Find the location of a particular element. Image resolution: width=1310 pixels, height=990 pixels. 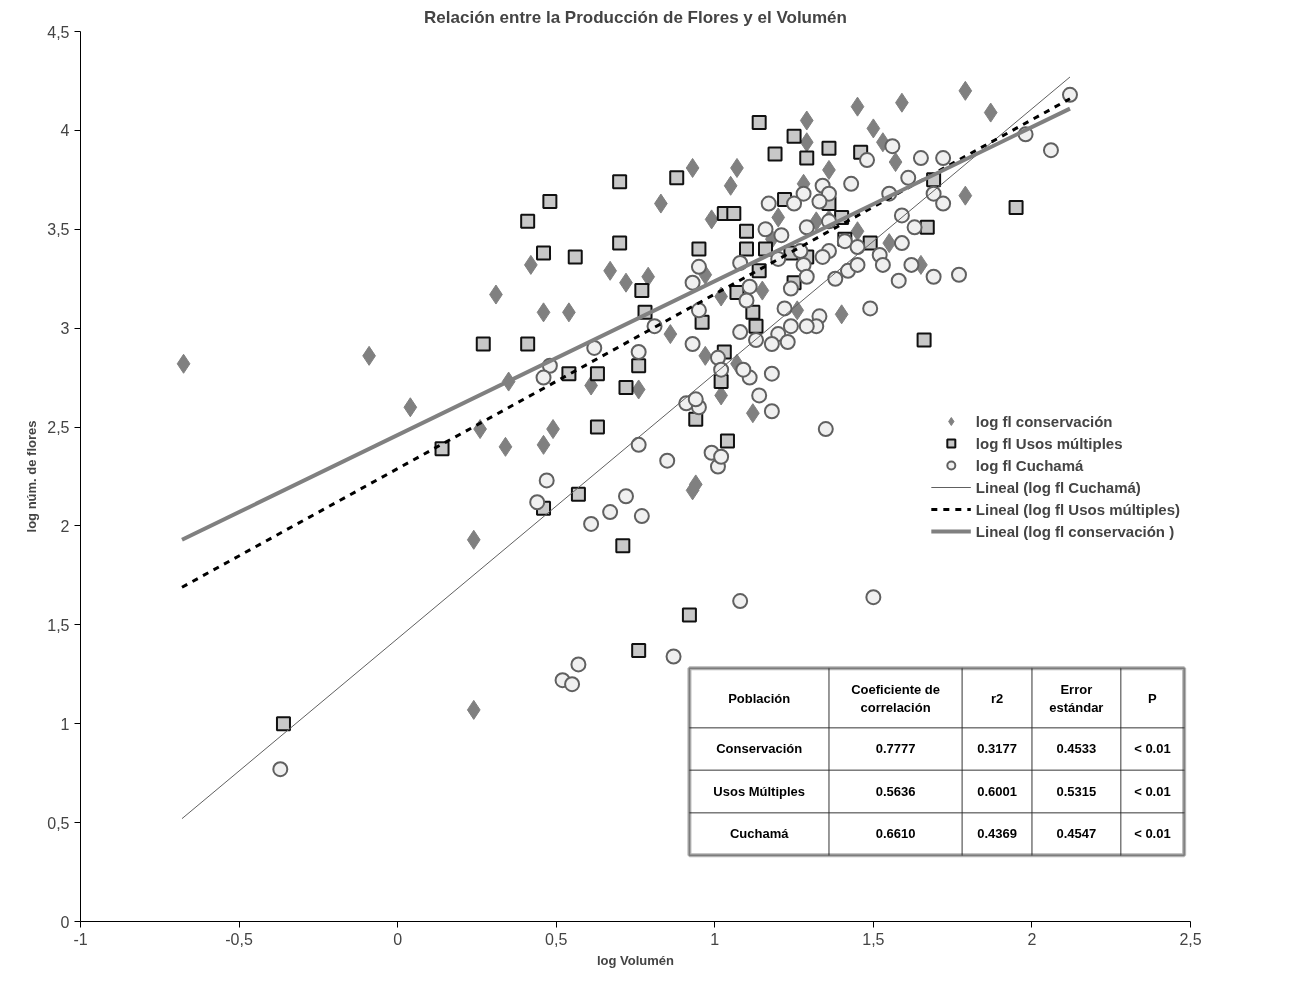

annotation: 0.6610 is located at coordinates (895, 834).